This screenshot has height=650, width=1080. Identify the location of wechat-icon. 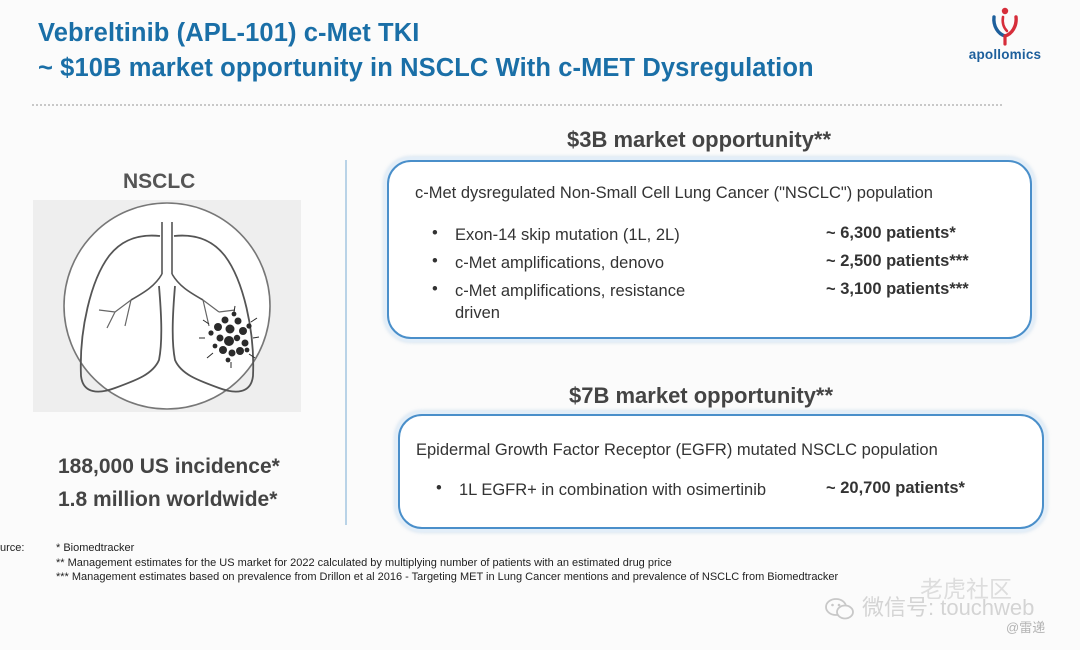
(839, 609).